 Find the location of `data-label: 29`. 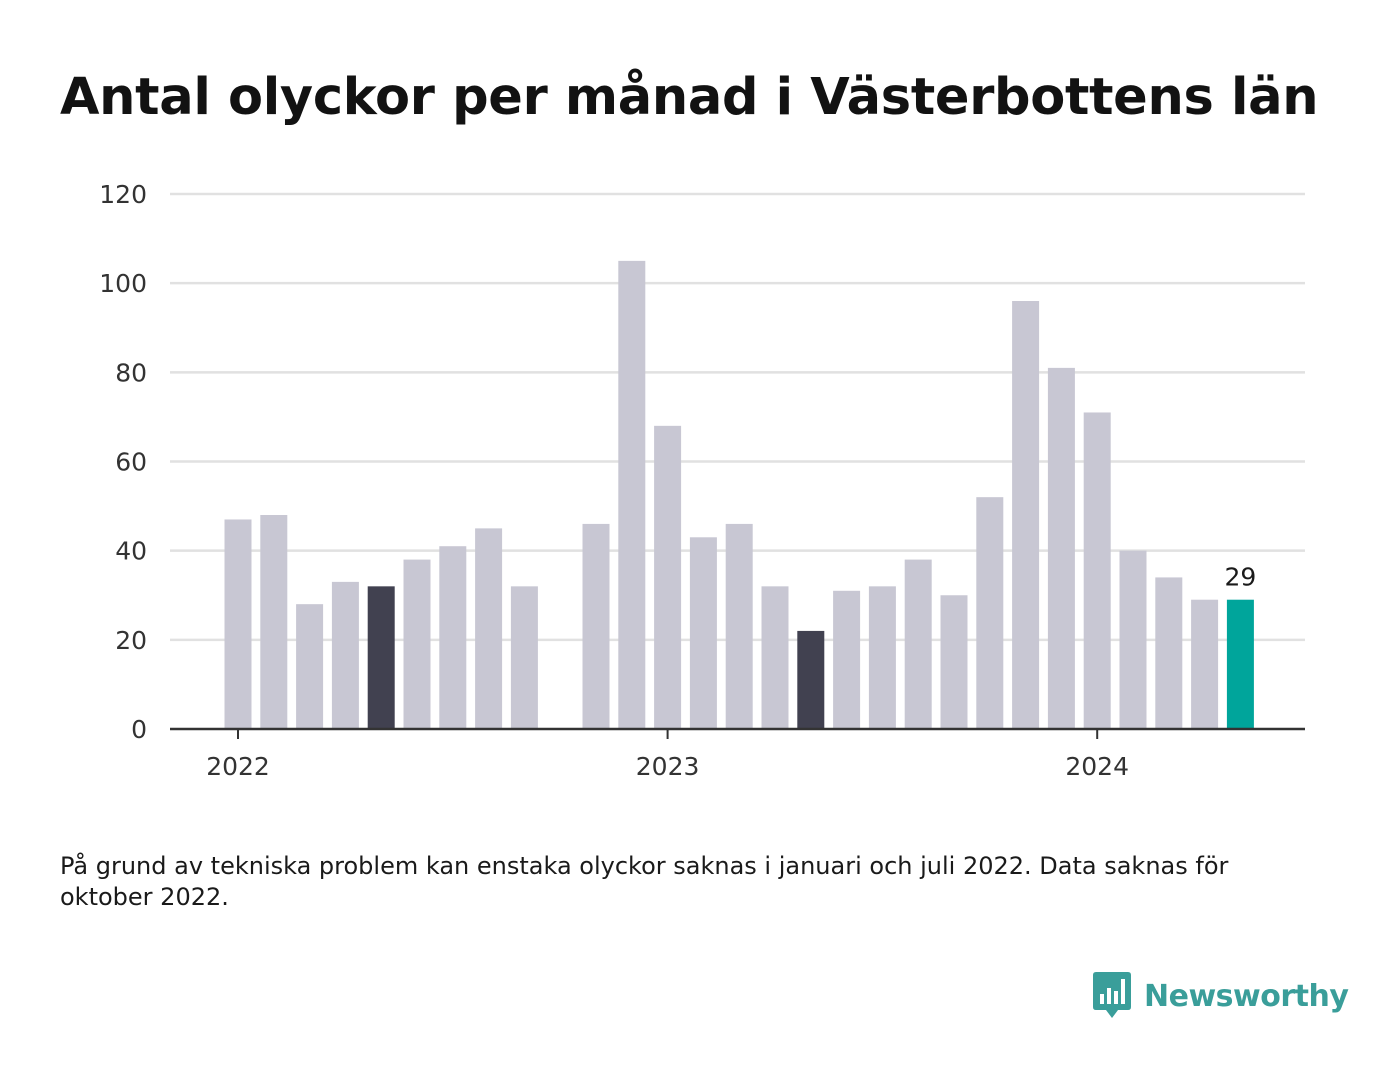

data-label: 29 is located at coordinates (1240, 577).